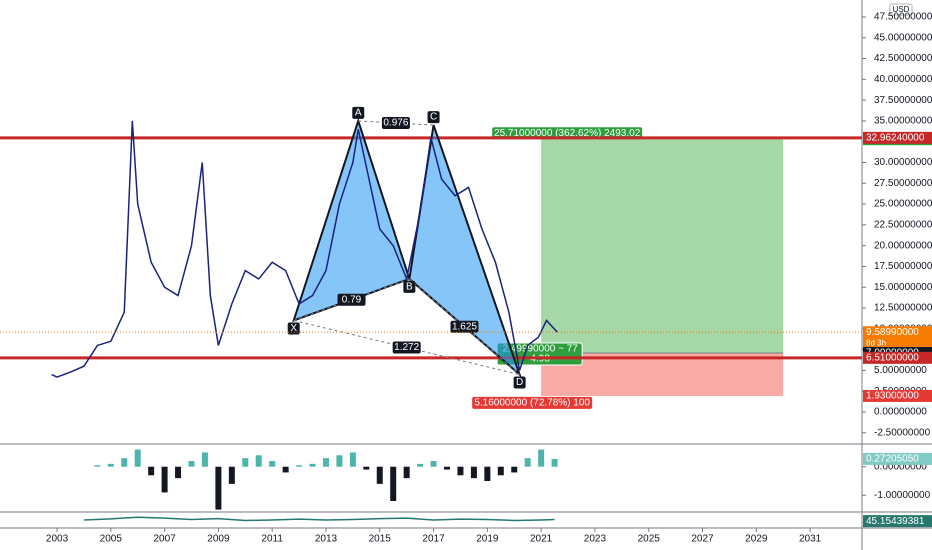 The height and width of the screenshot is (550, 932). What do you see at coordinates (756, 539) in the screenshot?
I see `x-tick-label: 2029` at bounding box center [756, 539].